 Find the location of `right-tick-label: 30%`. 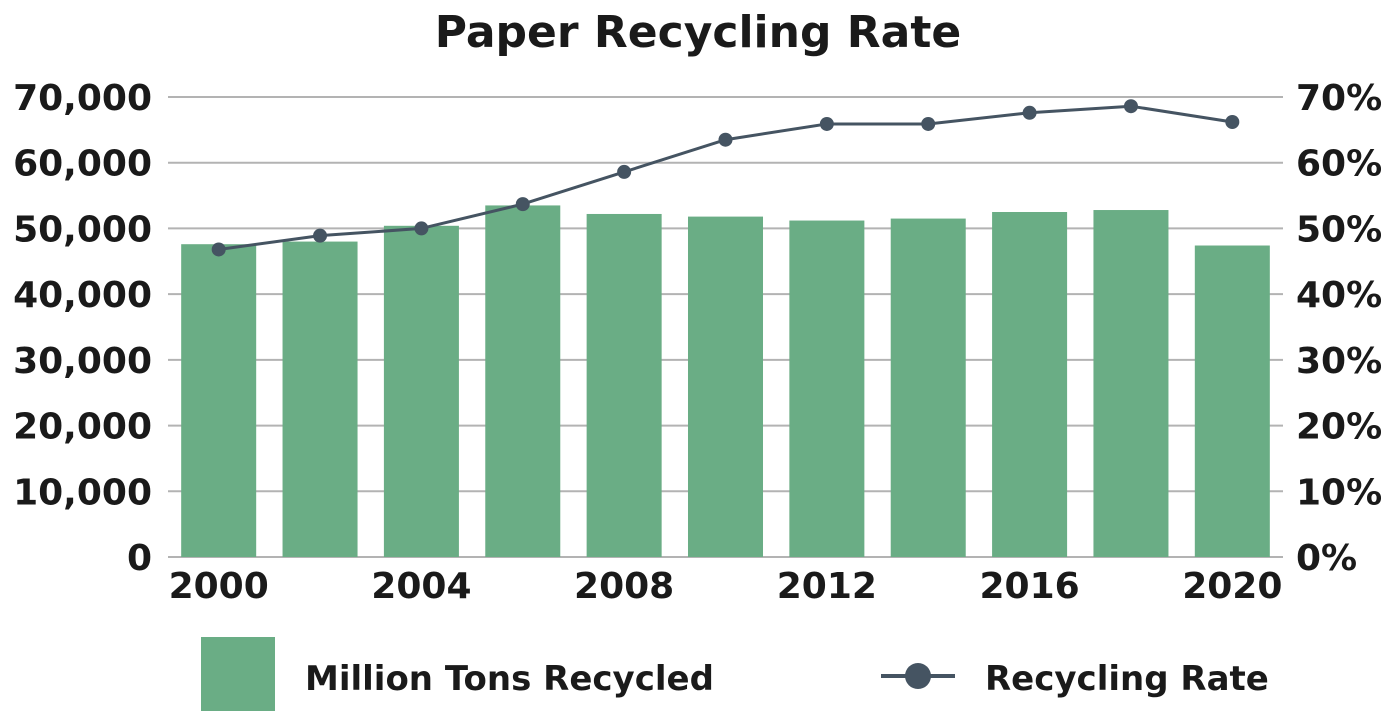

right-tick-label: 30% is located at coordinates (1338, 361).